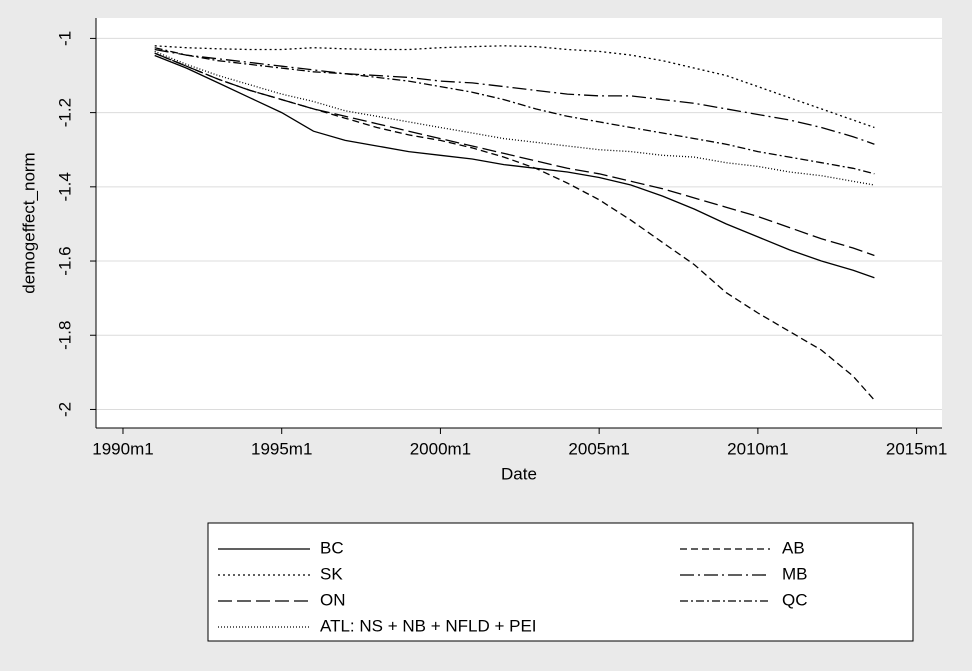 This screenshot has height=671, width=972. I want to click on x-tick-label: 2000m1, so click(440, 448).